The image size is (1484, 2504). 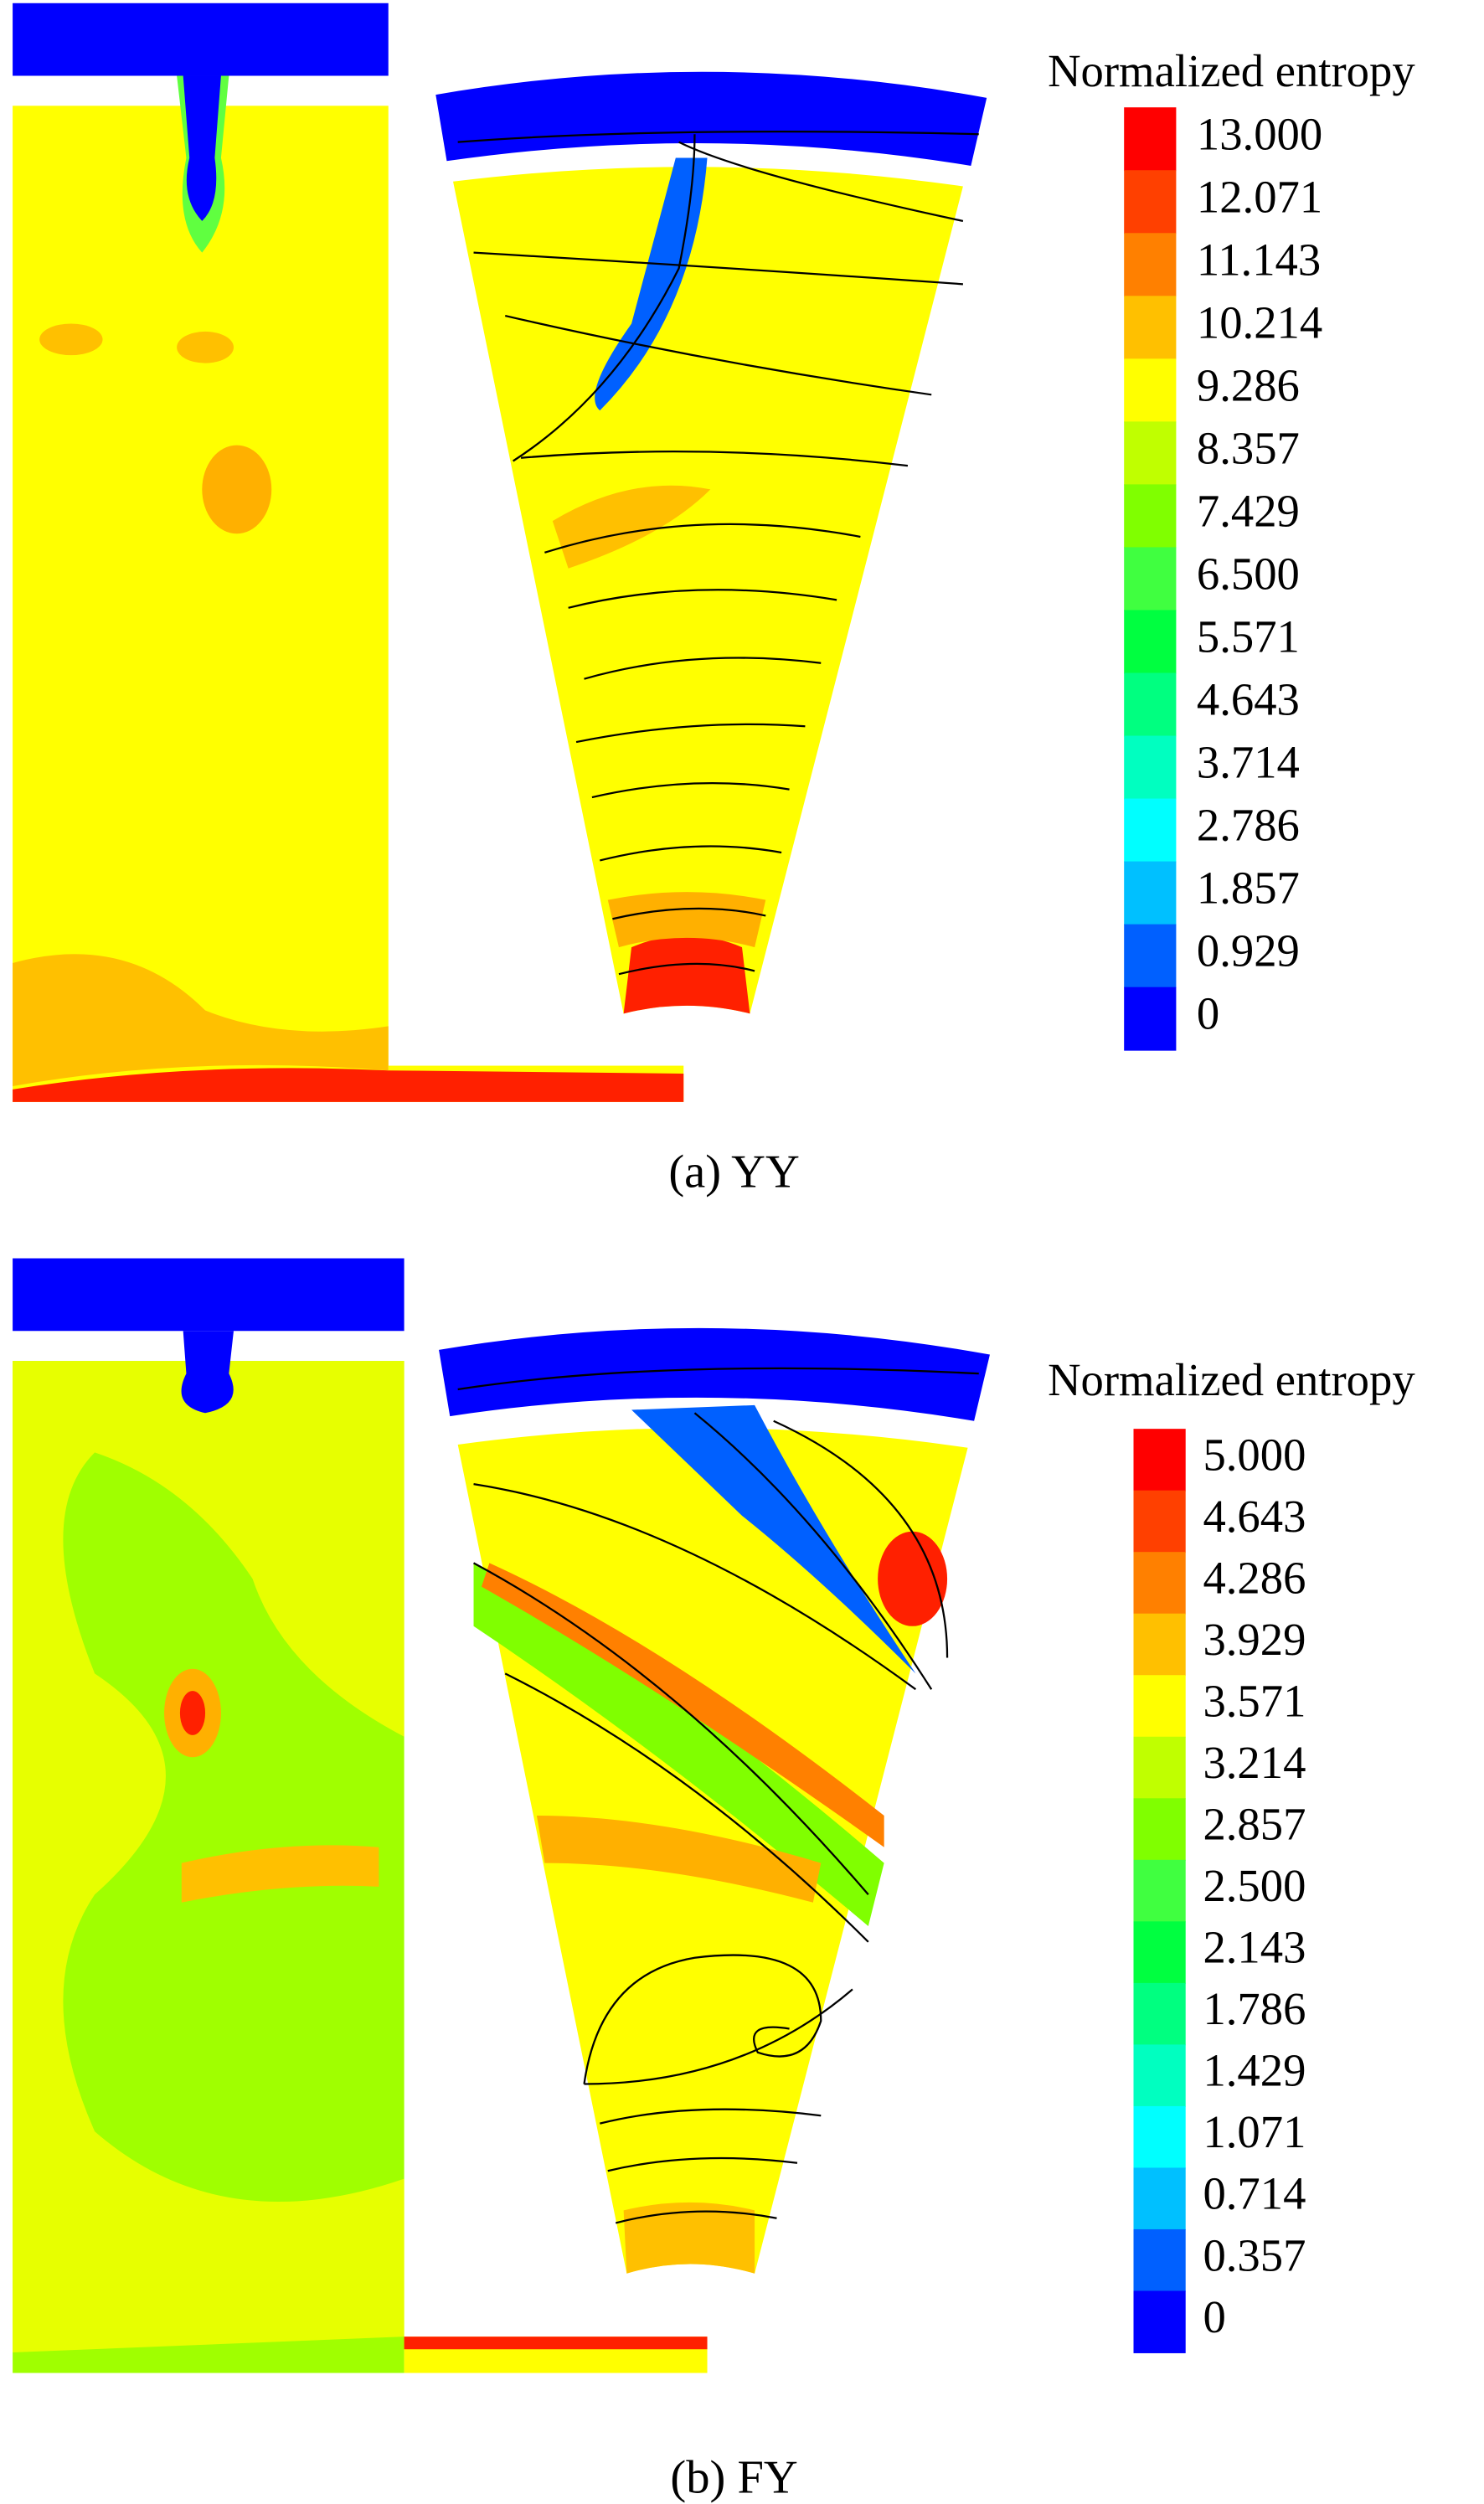 I want to click on colorbar-label: 10.214, so click(x=1259, y=322).